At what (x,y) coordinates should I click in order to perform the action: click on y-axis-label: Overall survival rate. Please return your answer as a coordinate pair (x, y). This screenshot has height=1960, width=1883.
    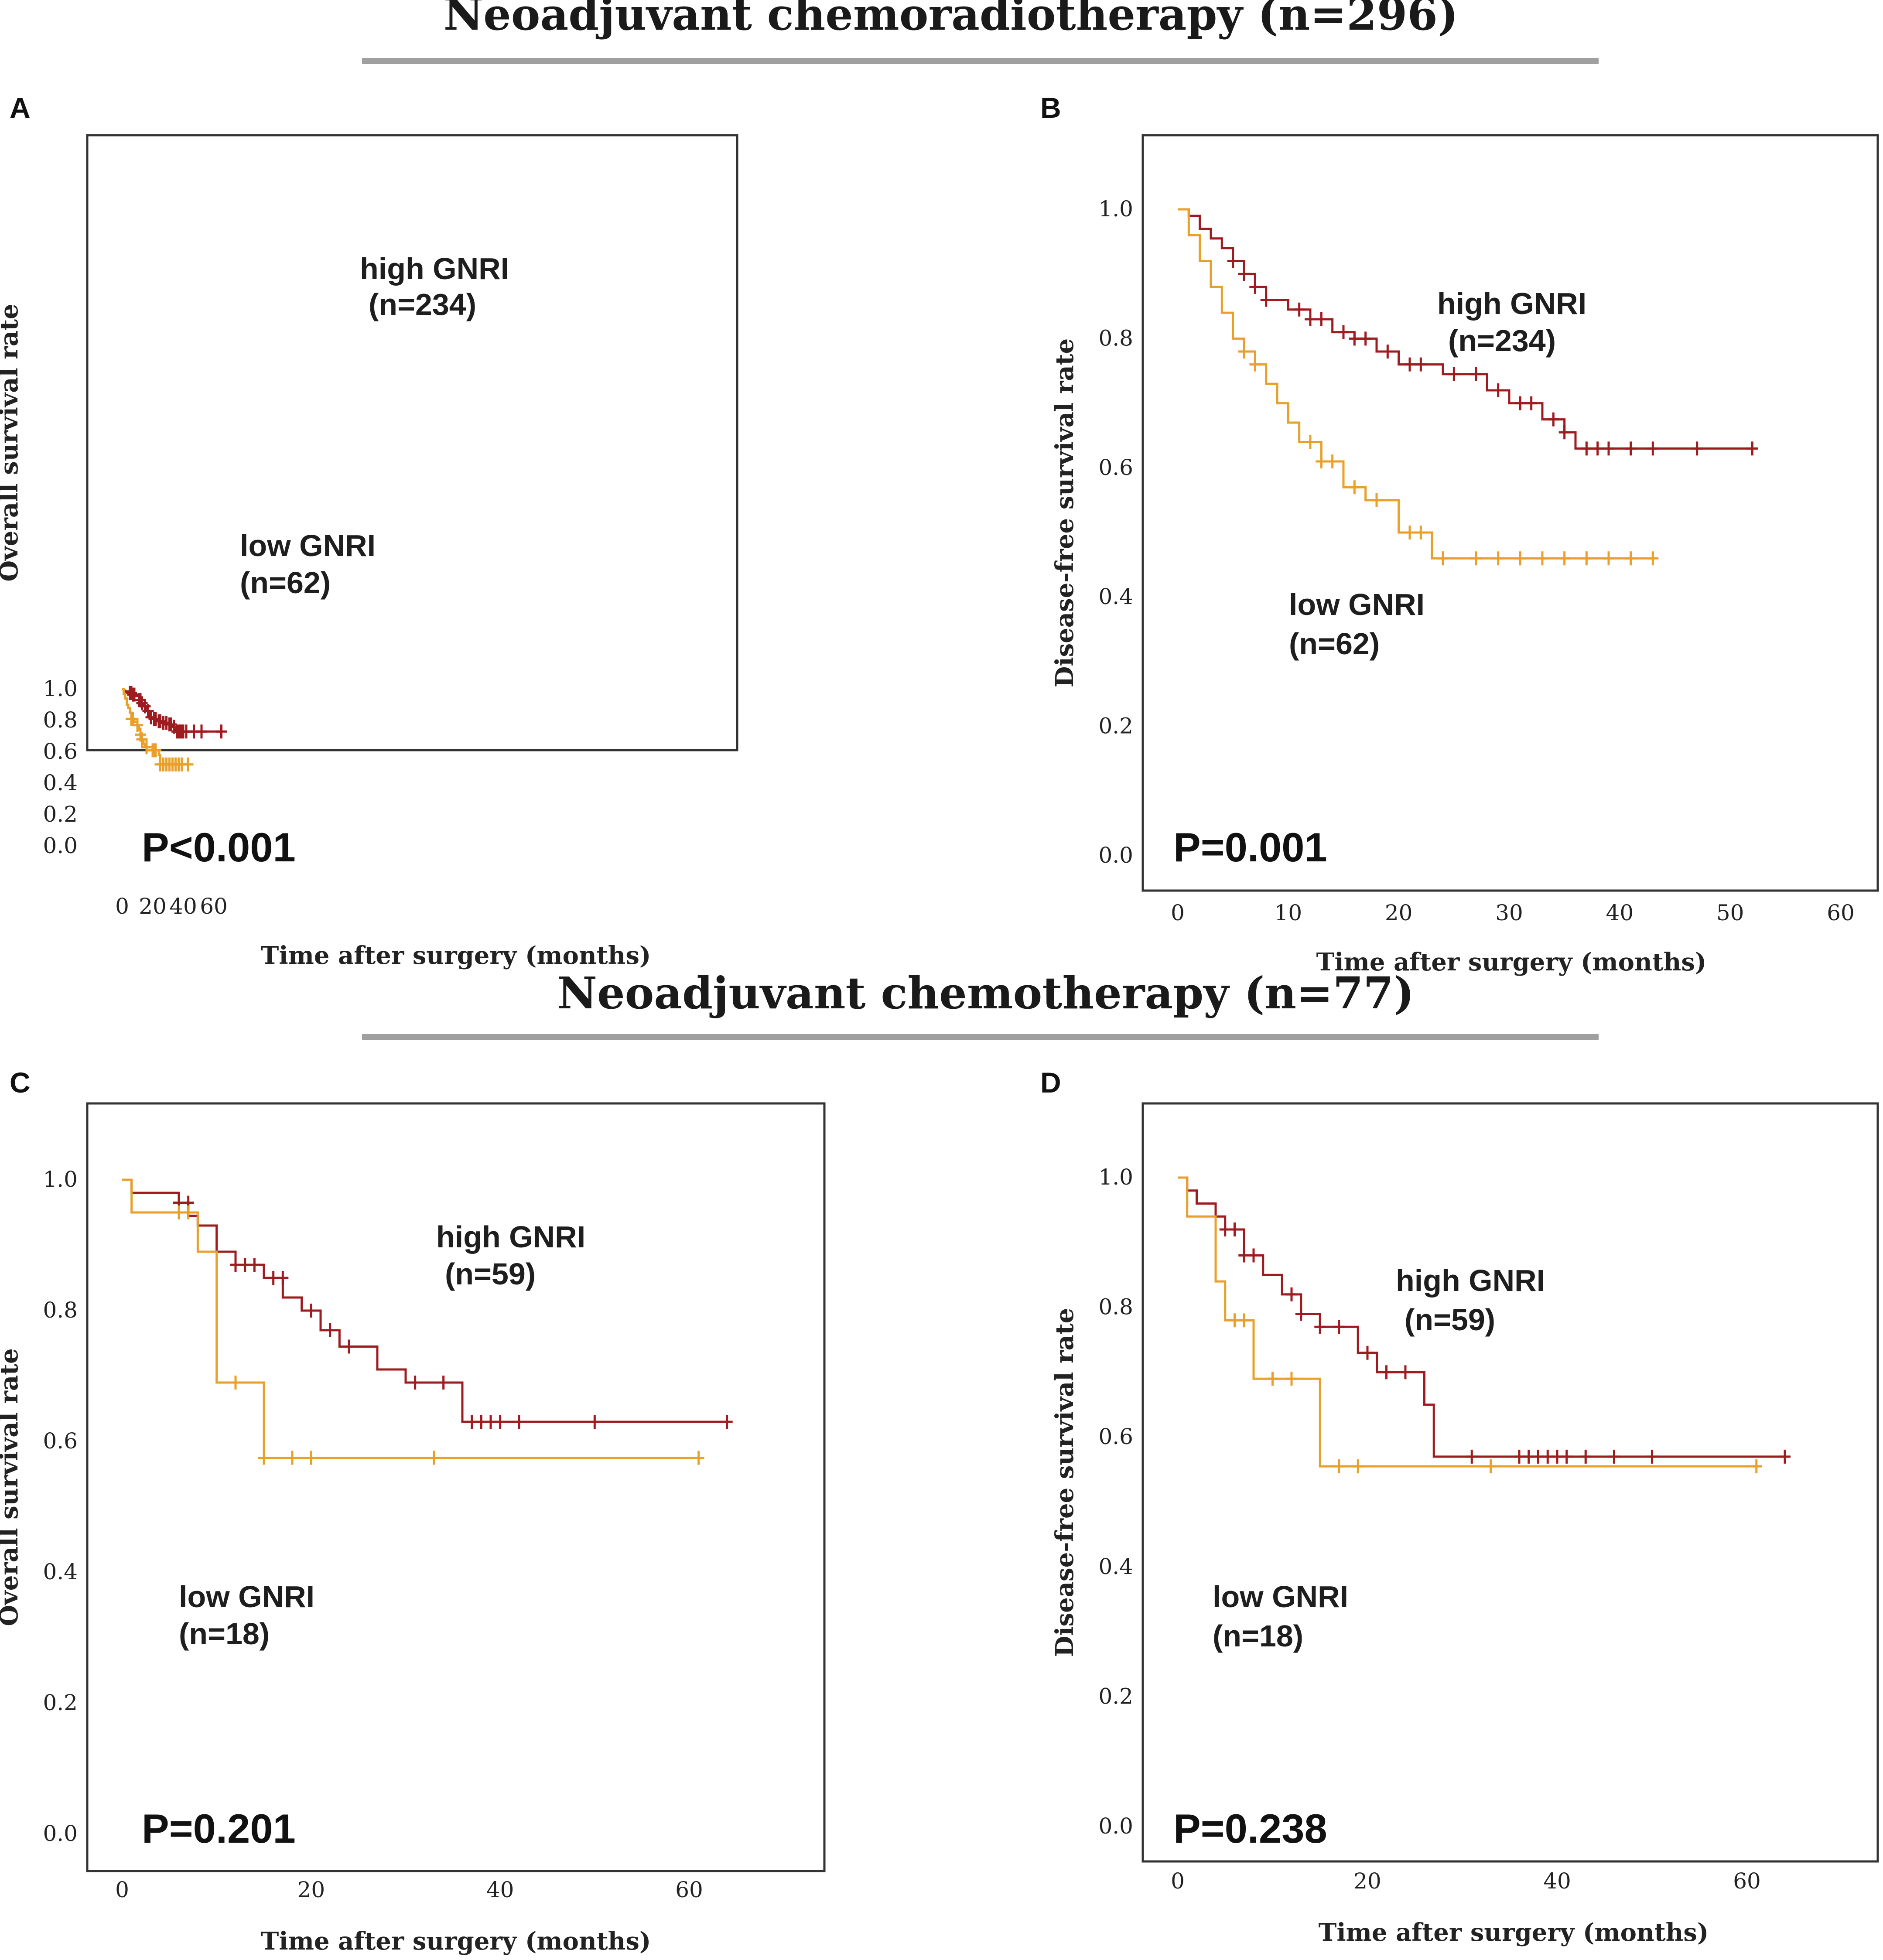
    Looking at the image, I should click on (12, 442).